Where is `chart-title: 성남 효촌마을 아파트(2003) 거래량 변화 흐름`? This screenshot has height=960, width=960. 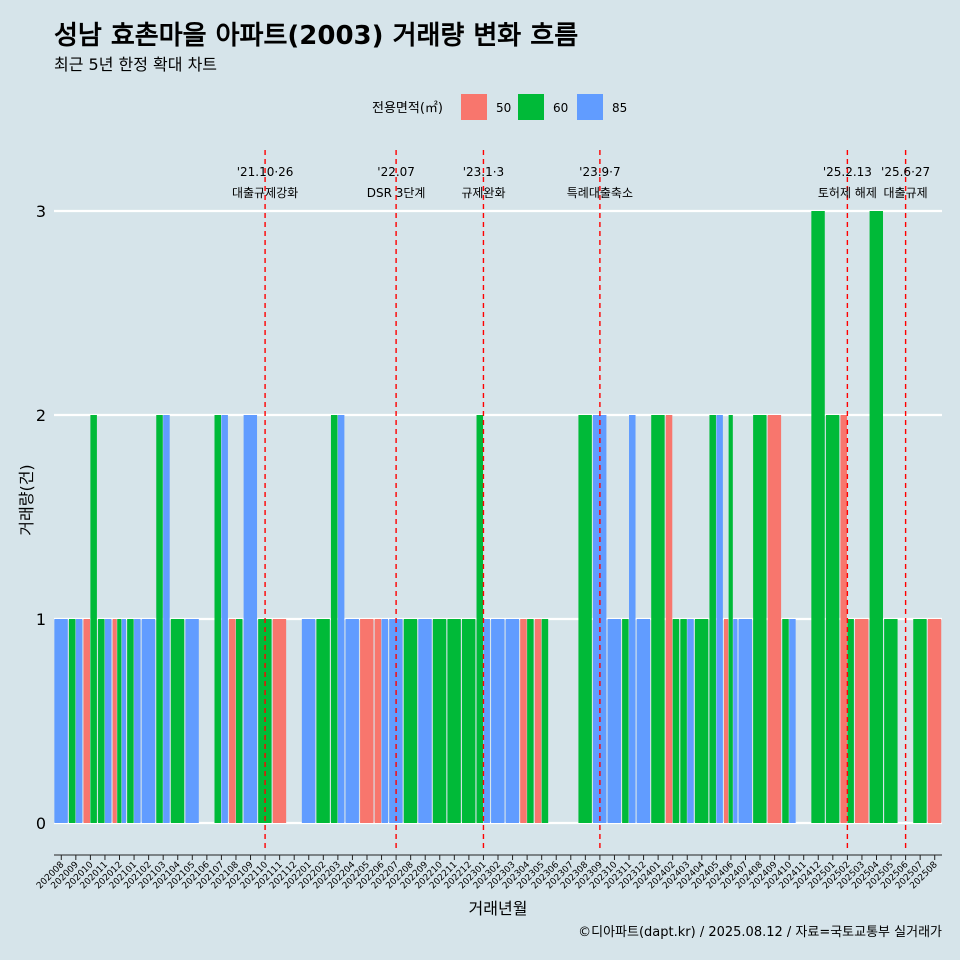 chart-title: 성남 효촌마을 아파트(2003) 거래량 변화 흐름 is located at coordinates (316, 36).